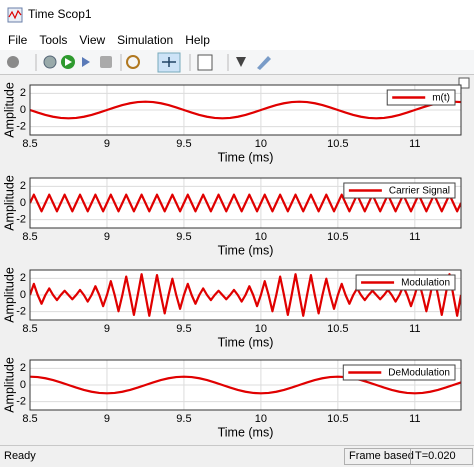 This screenshot has height=467, width=474. I want to click on highlight-button, so click(133, 62).